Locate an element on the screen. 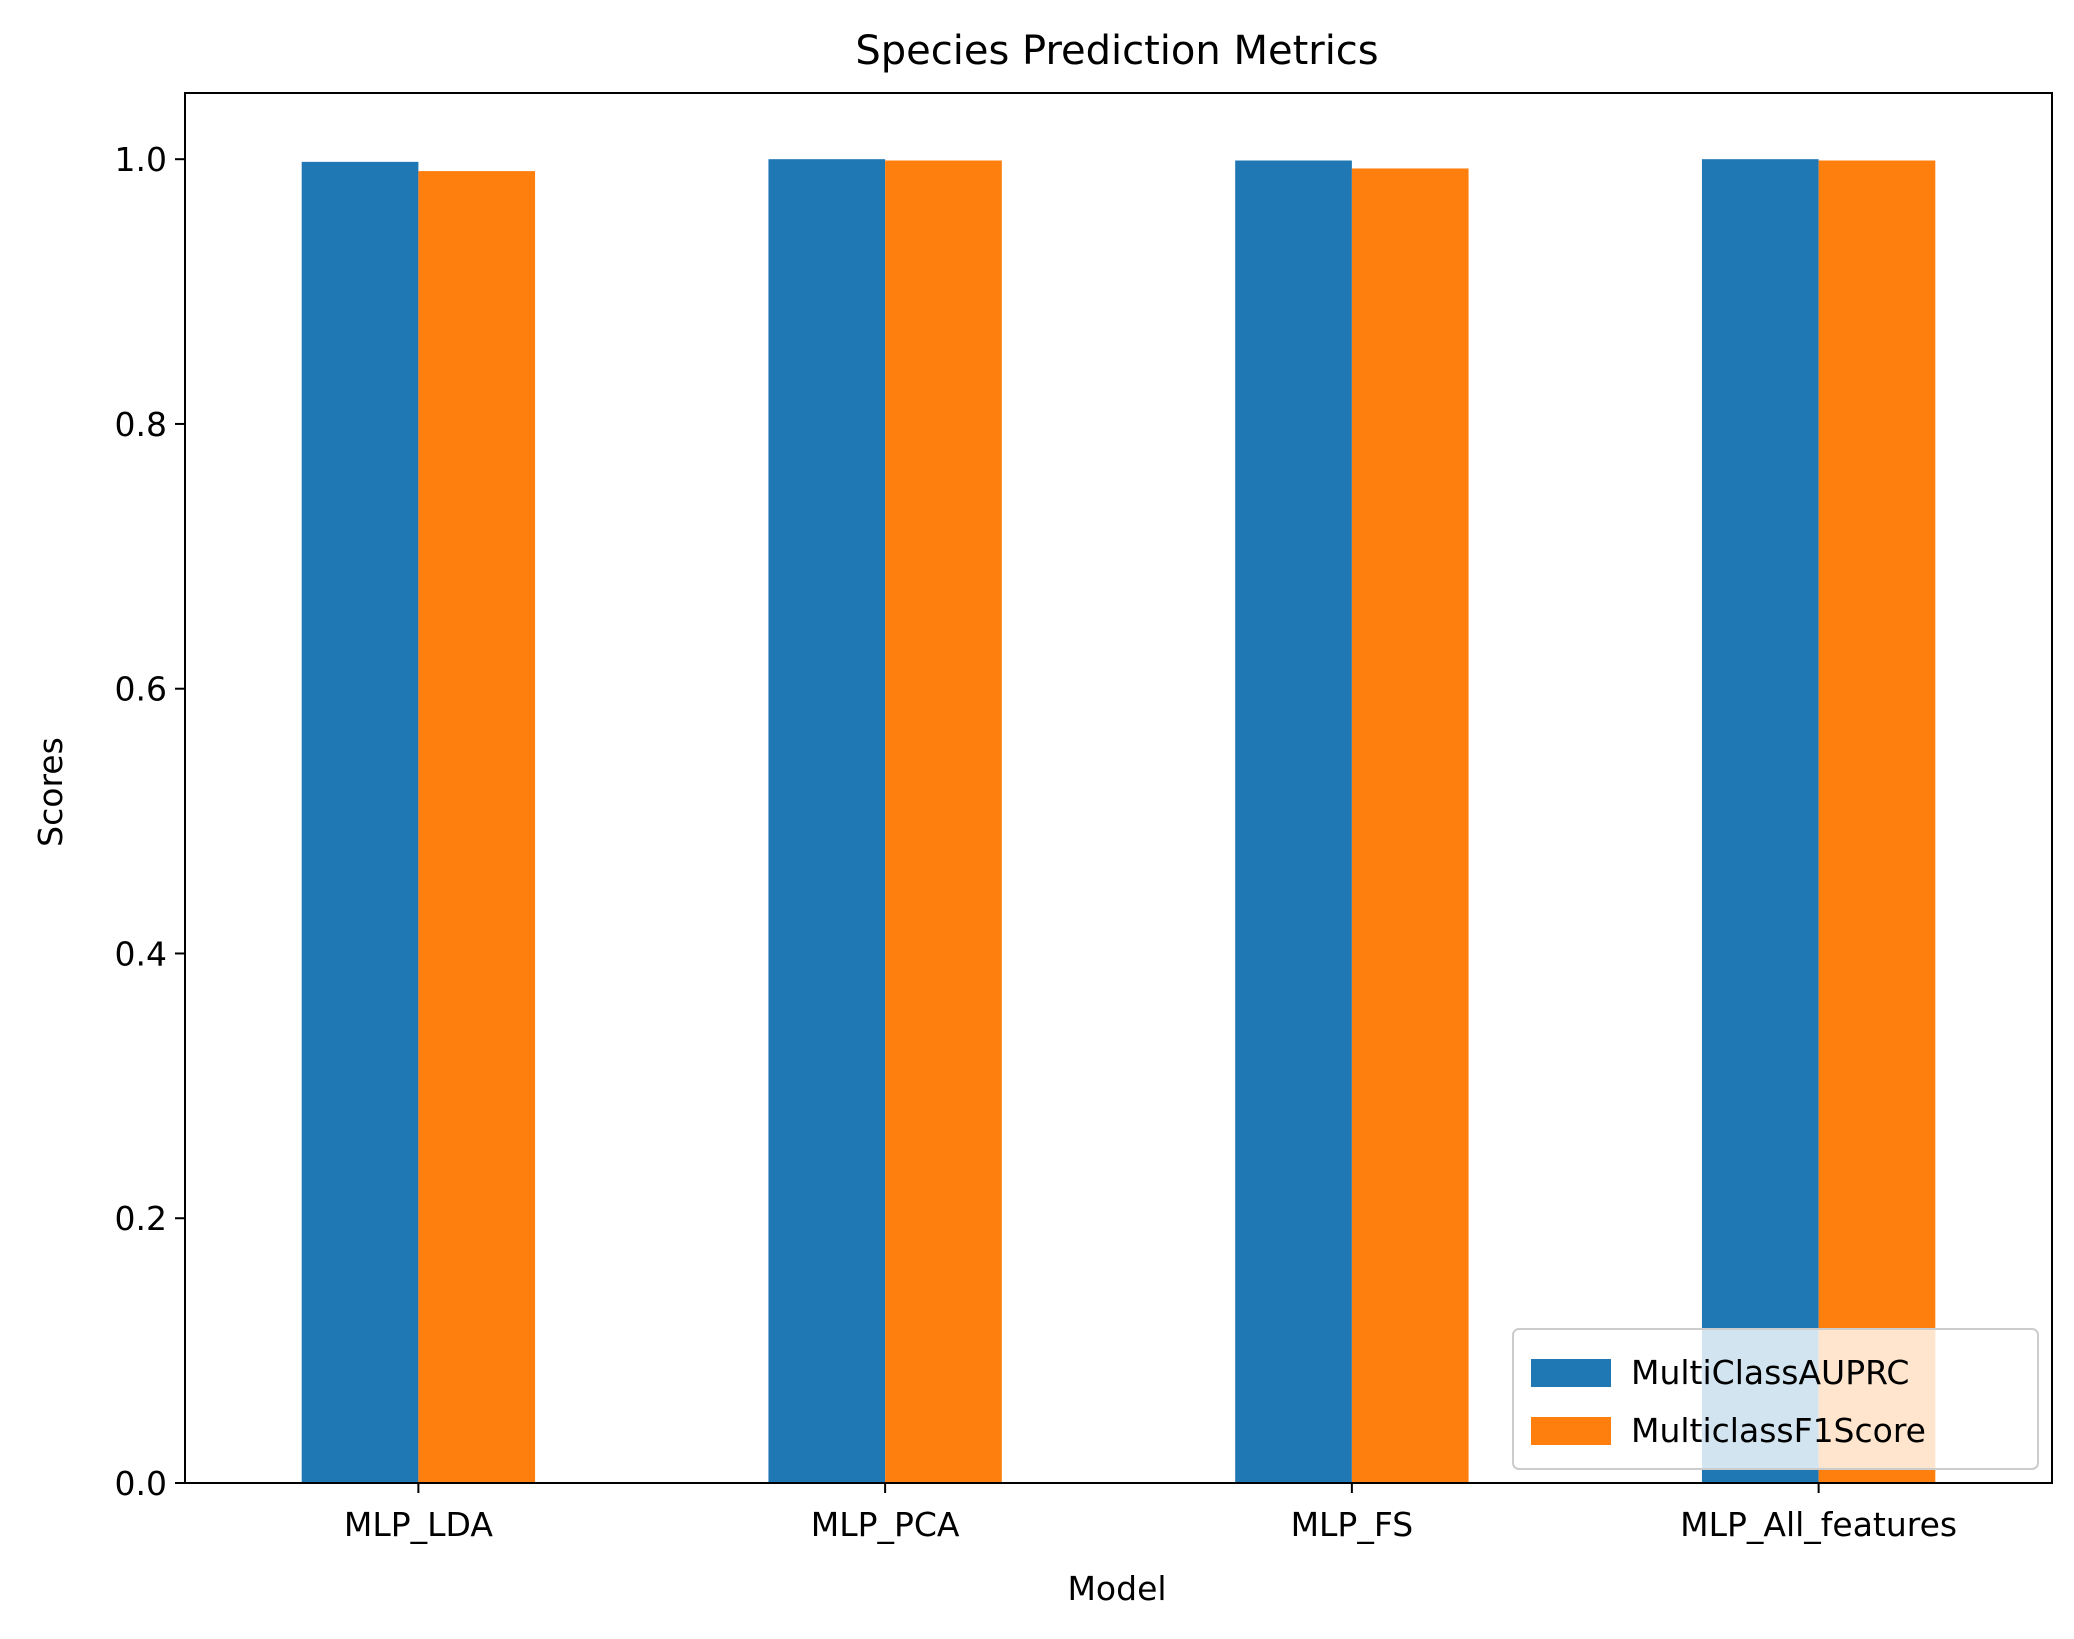  legend-box is located at coordinates (1775, 1399).